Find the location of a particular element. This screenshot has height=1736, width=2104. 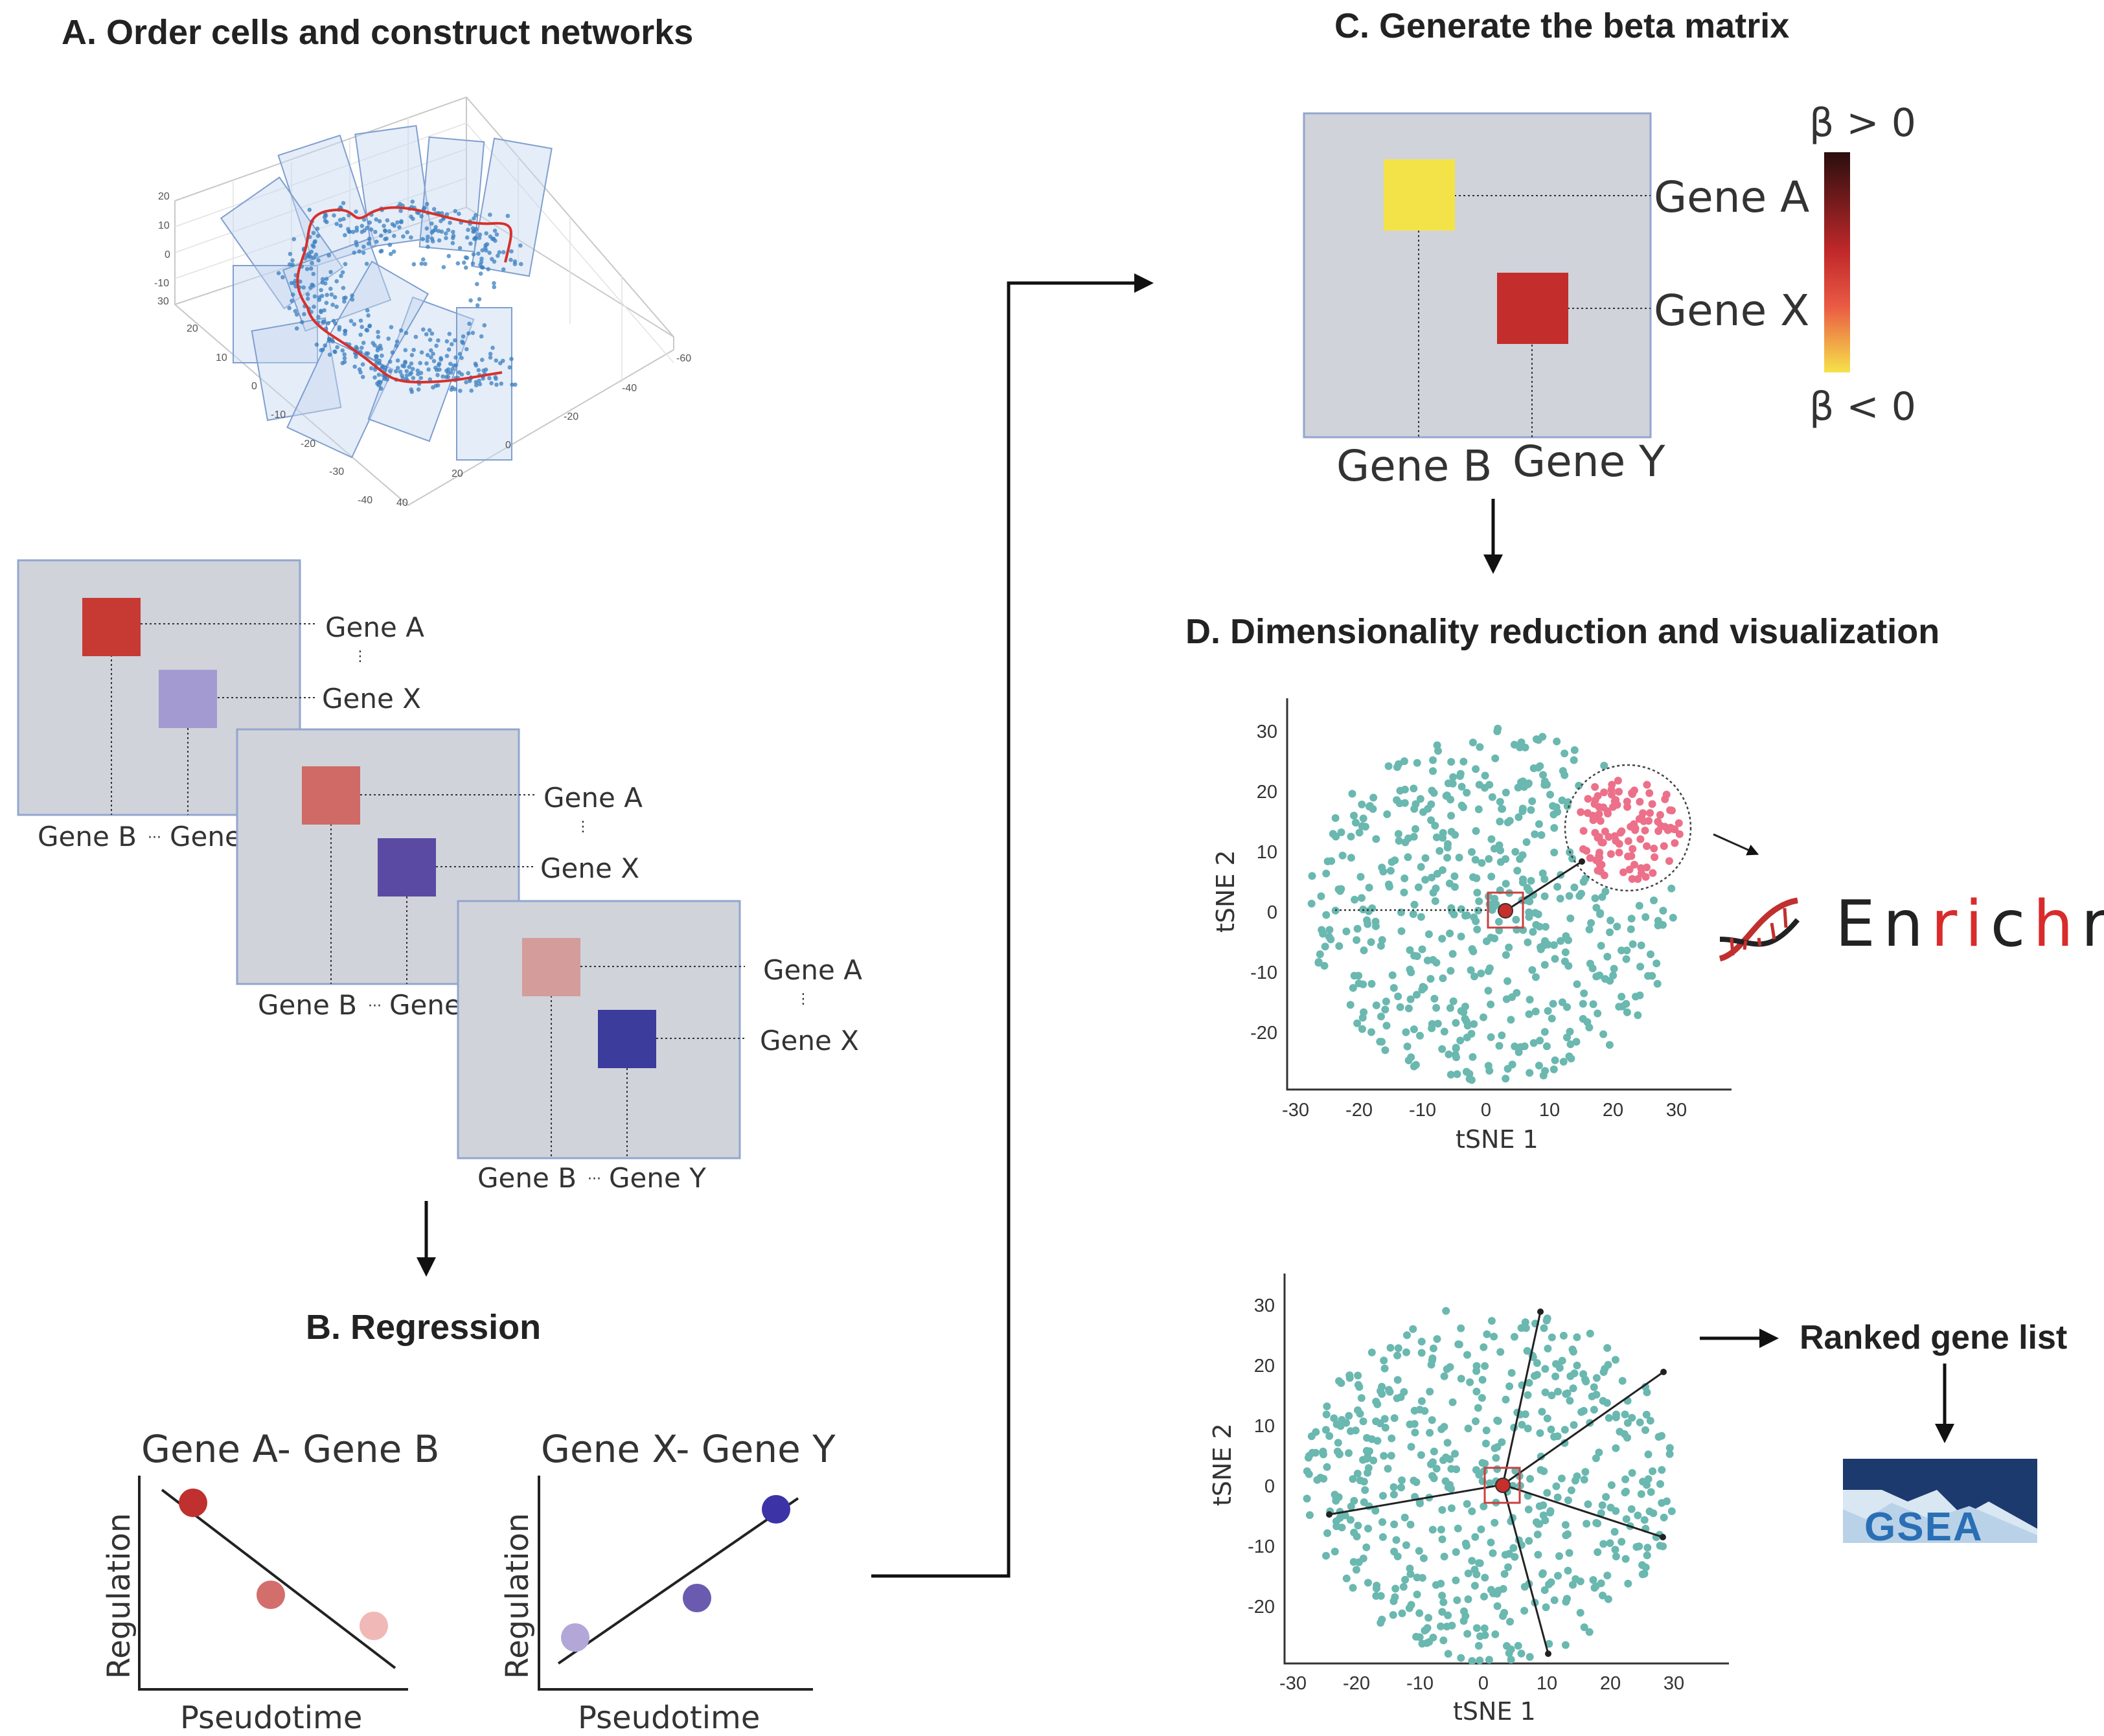

regression-plot2-xlabel: Pseudotime is located at coordinates (669, 1718).